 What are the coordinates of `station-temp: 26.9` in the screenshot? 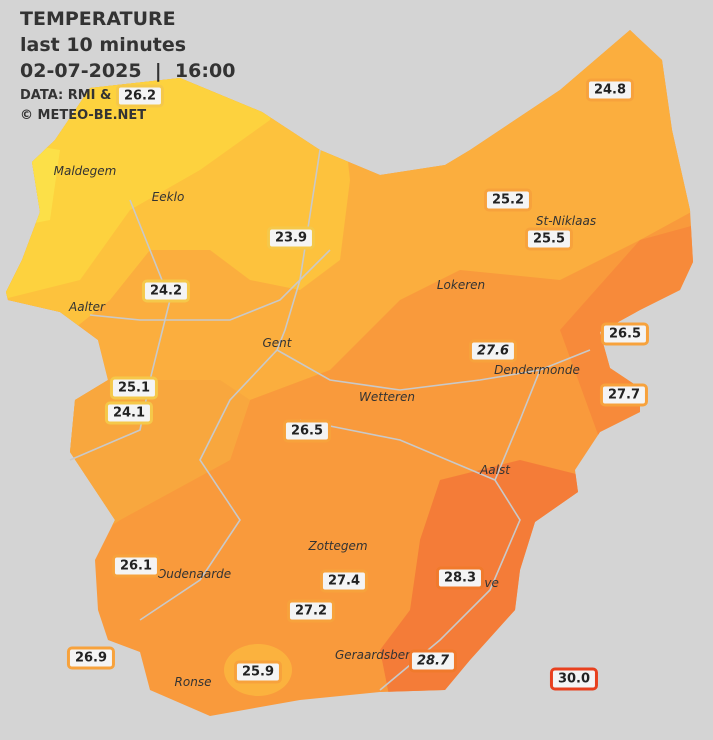 It's located at (91, 658).